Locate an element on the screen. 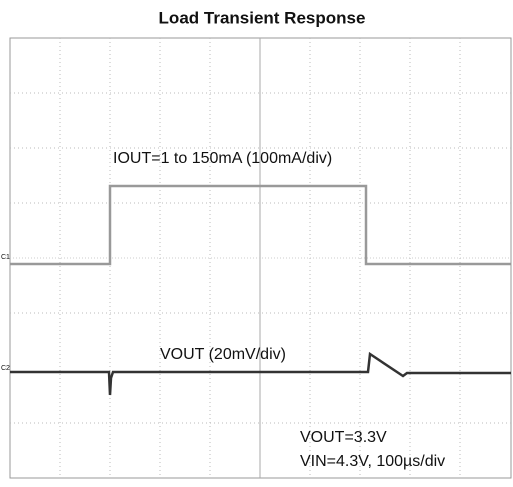 The image size is (513, 487). vout-trace is located at coordinates (260, 373).